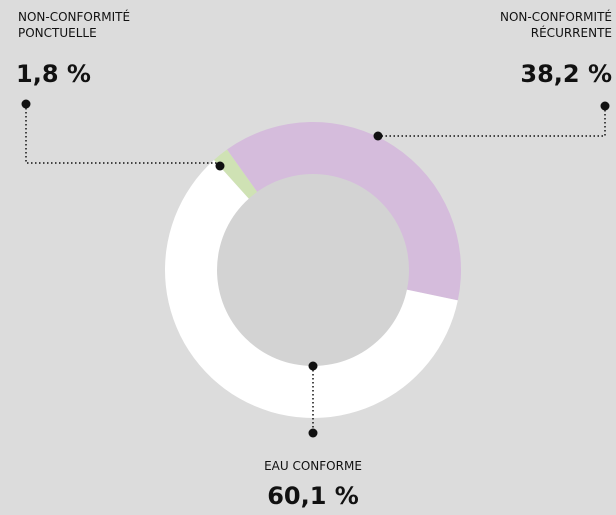  What do you see at coordinates (53, 74) in the screenshot?
I see `value-label: 1,8 %` at bounding box center [53, 74].